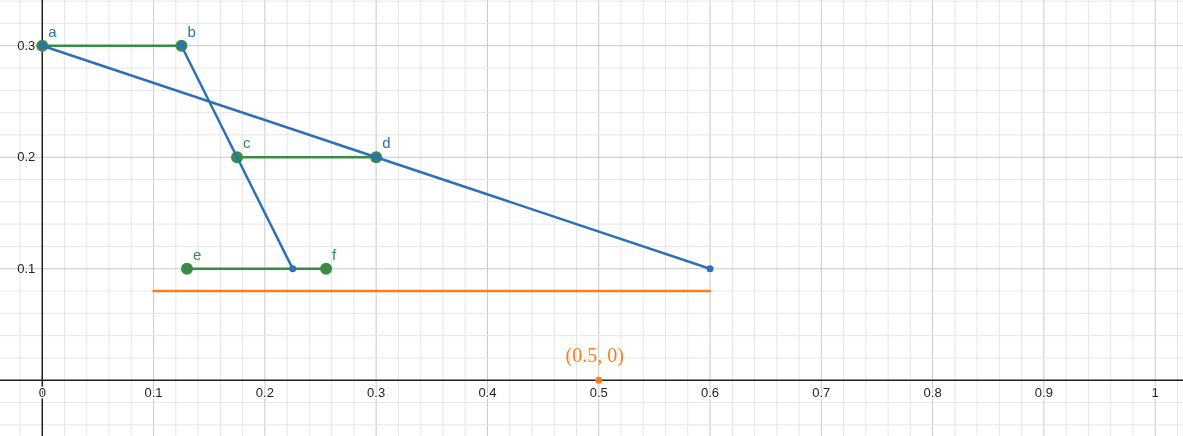 The width and height of the screenshot is (1183, 436). Describe the element at coordinates (335, 254) in the screenshot. I see `annotation: f` at that location.